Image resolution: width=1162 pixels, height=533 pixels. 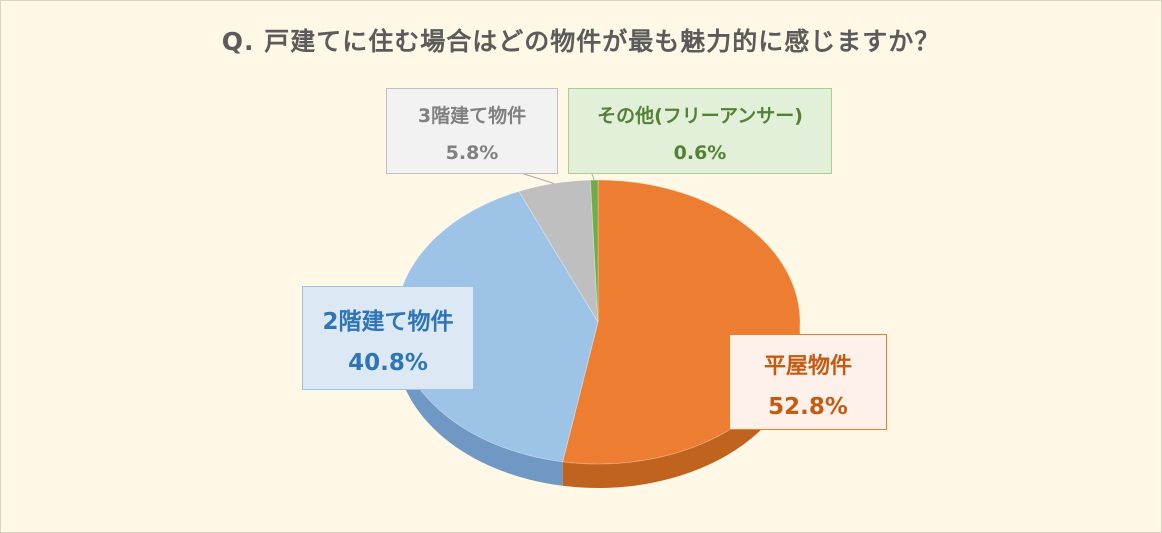 I want to click on data-label-hiraya: 平屋物件 52.8%, so click(x=808, y=382).